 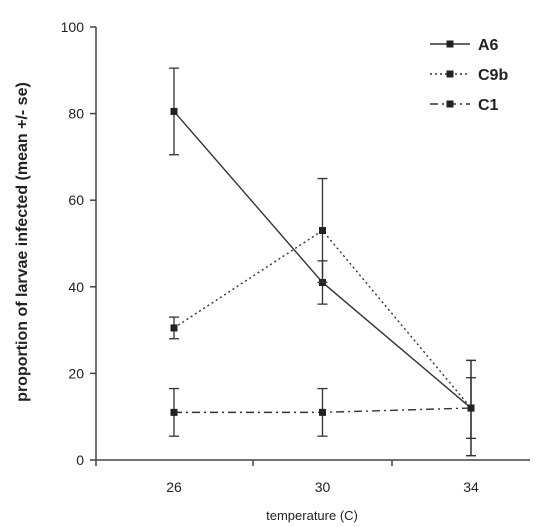 What do you see at coordinates (76, 114) in the screenshot?
I see `y-tick-label: 80` at bounding box center [76, 114].